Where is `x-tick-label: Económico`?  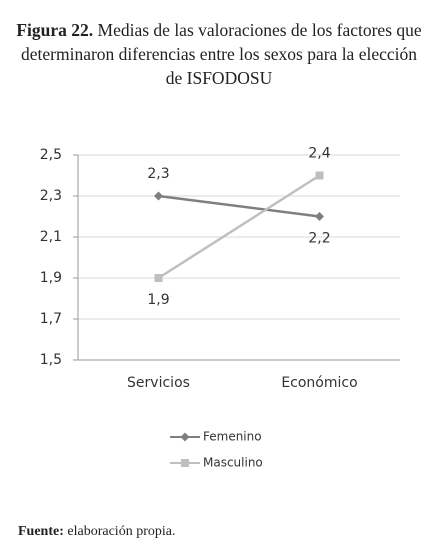 x-tick-label: Económico is located at coordinates (319, 383).